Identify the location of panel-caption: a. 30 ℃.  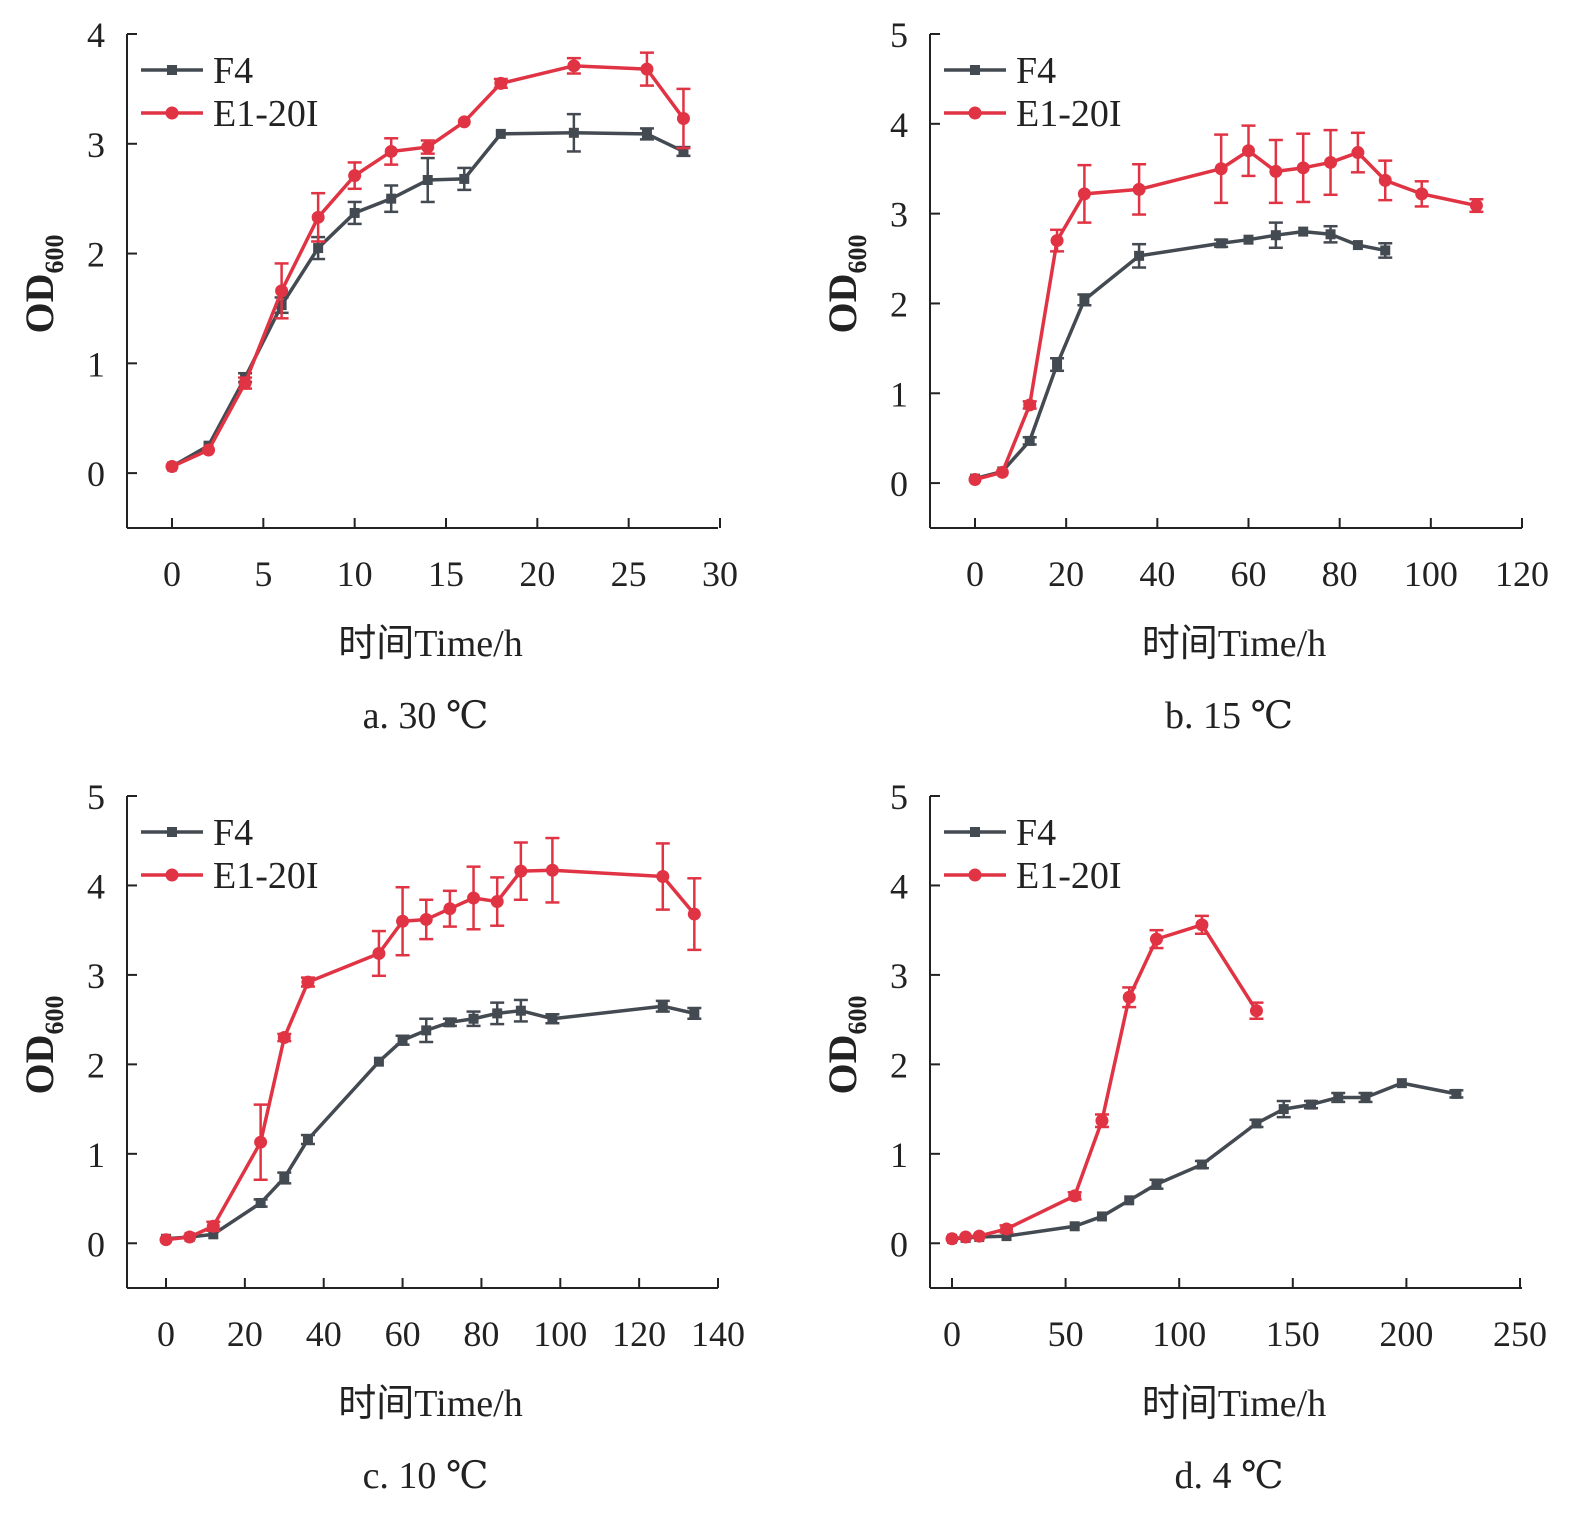
(426, 716).